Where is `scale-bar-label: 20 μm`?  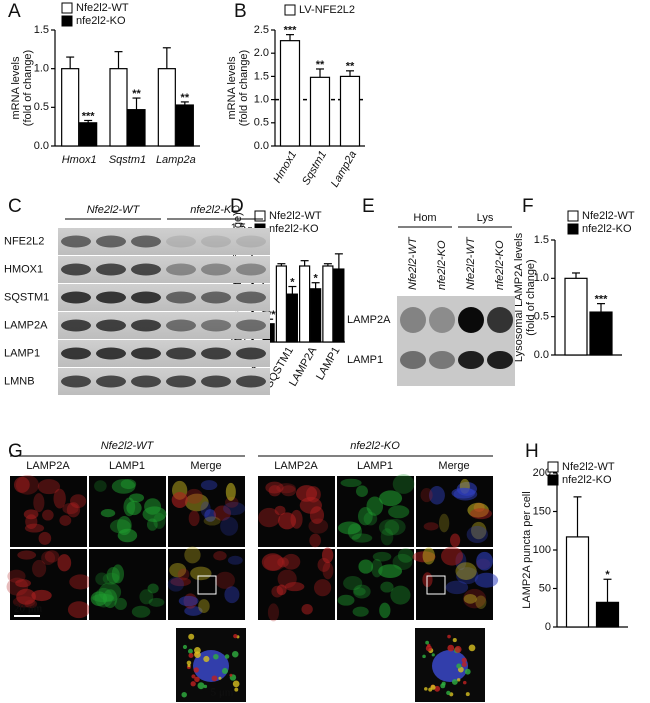
scale-bar-label: 20 μm is located at coordinates (28, 609).